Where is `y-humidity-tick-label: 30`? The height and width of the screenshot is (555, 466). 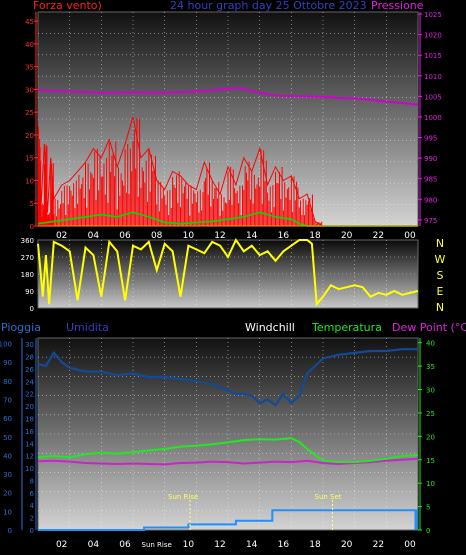
y-humidity-tick-label: 30 is located at coordinates (7, 475).